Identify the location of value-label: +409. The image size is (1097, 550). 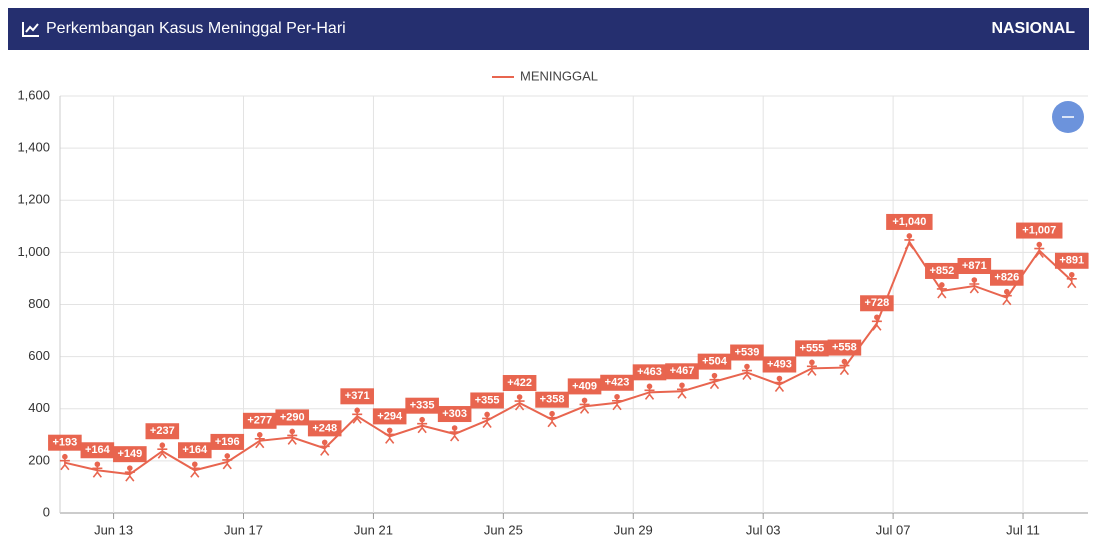
(584, 386).